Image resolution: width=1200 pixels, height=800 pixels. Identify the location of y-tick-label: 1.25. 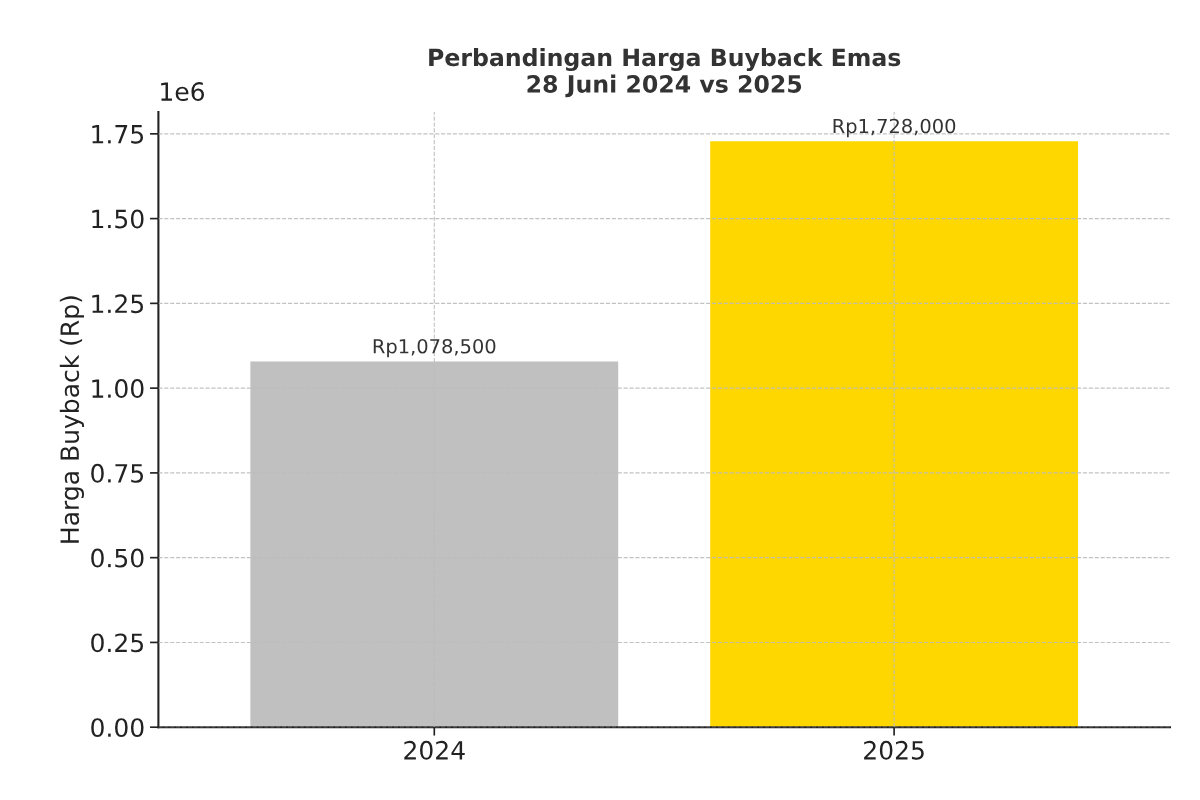
(118, 304).